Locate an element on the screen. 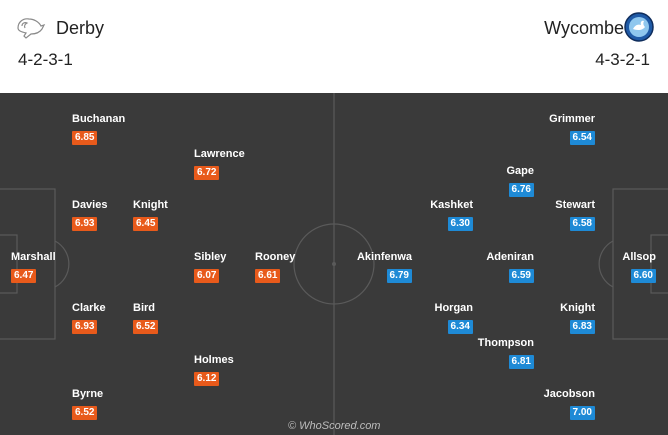 The width and height of the screenshot is (668, 435). home-player-marshall: Marshall 6.47 is located at coordinates (33, 267).